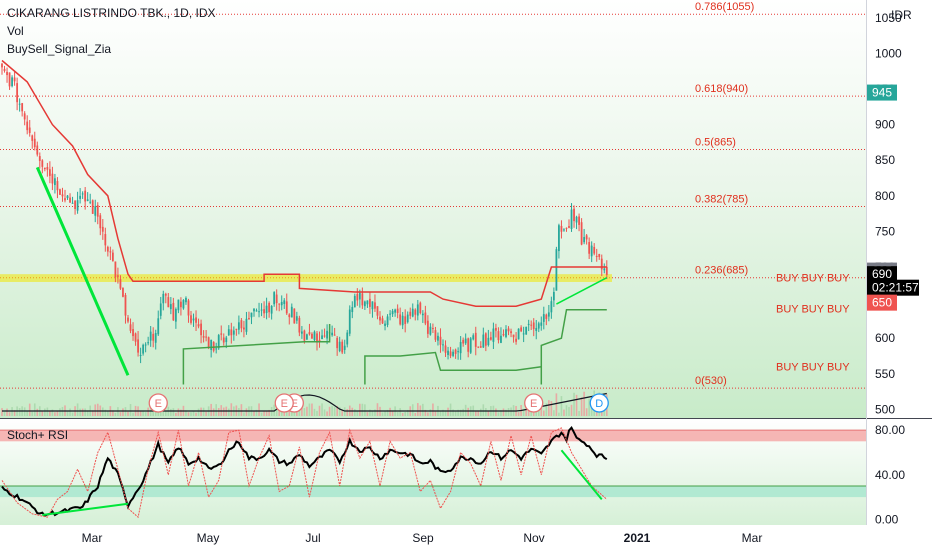  What do you see at coordinates (901, 15) in the screenshot?
I see `currency-label: IDR` at bounding box center [901, 15].